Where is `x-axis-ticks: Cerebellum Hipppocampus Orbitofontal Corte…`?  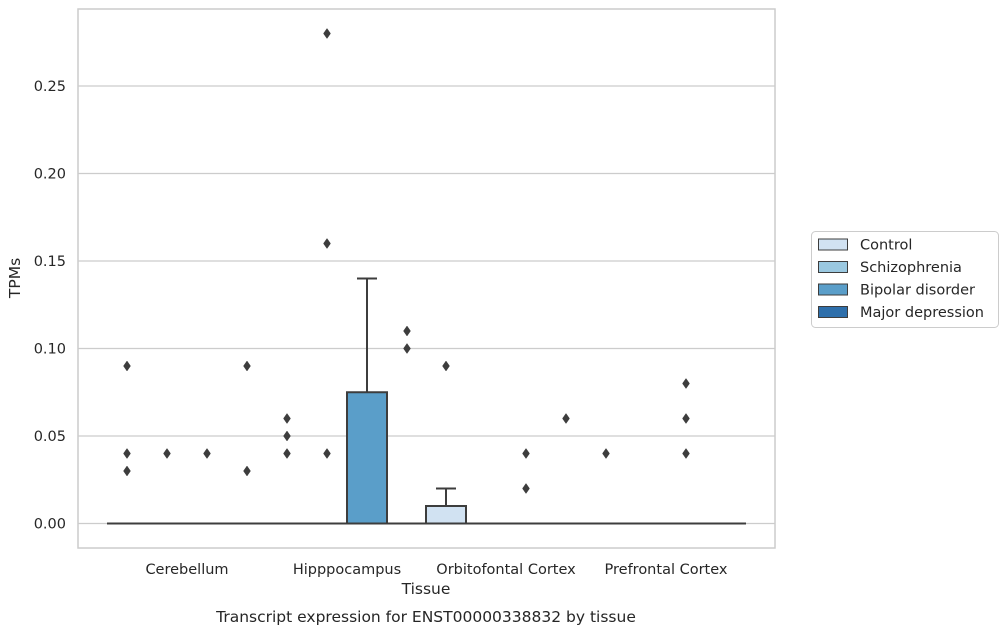 x-axis-ticks: Cerebellum Hipppocampus Orbitofontal Corte… is located at coordinates (436, 570).